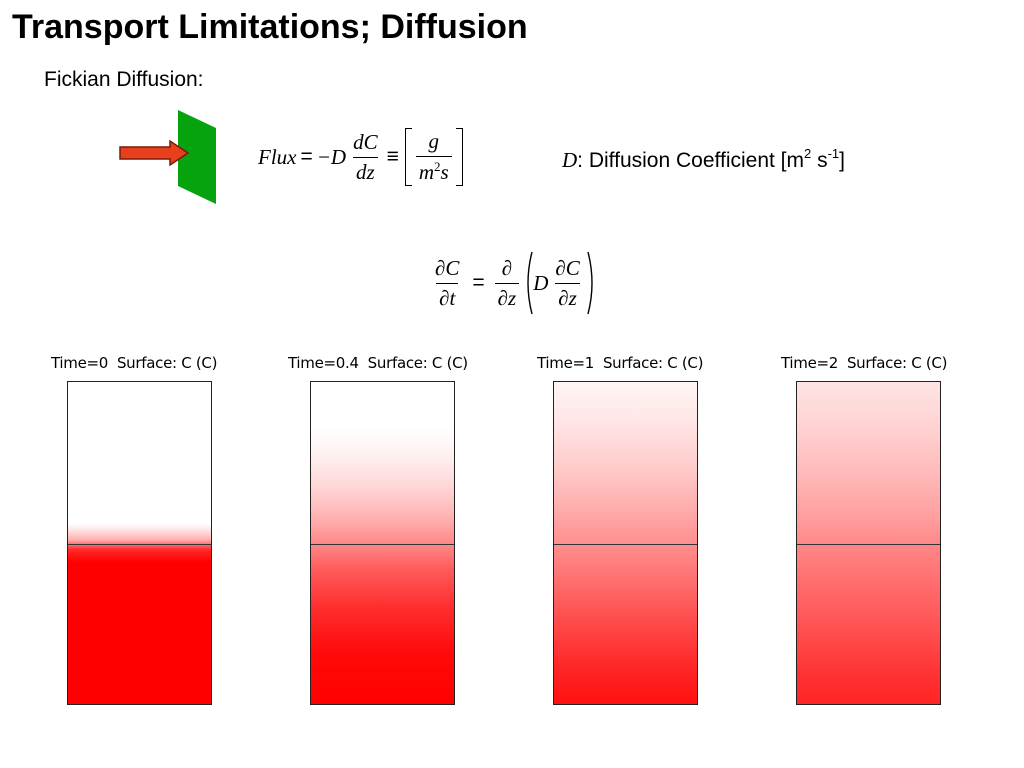 This screenshot has width=1024, height=768. Describe the element at coordinates (620, 363) in the screenshot. I see `panel-label-time-1: Time=1 Surface: C (C)` at that location.